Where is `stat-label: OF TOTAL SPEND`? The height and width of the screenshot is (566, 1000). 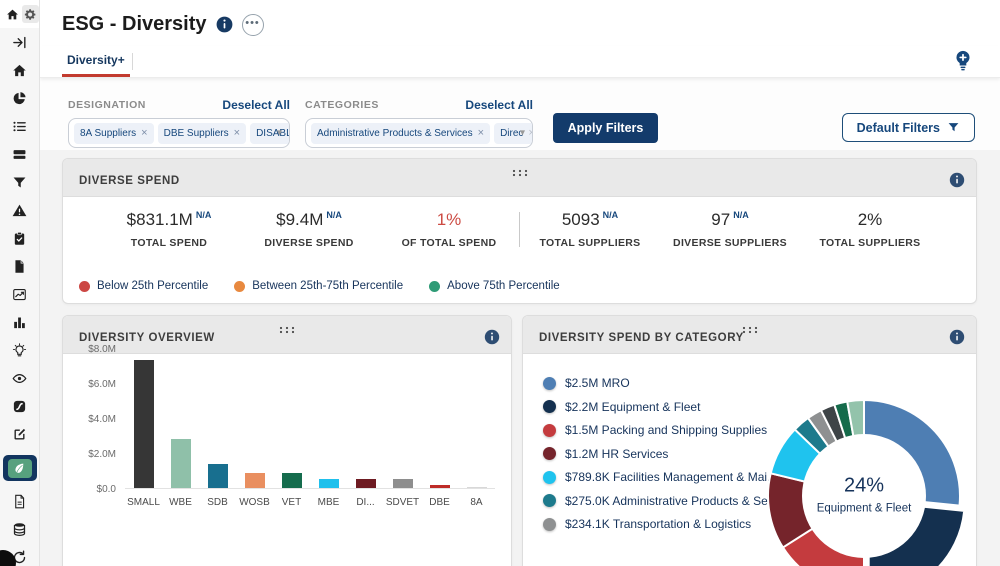 stat-label: OF TOTAL SPEND is located at coordinates (449, 243).